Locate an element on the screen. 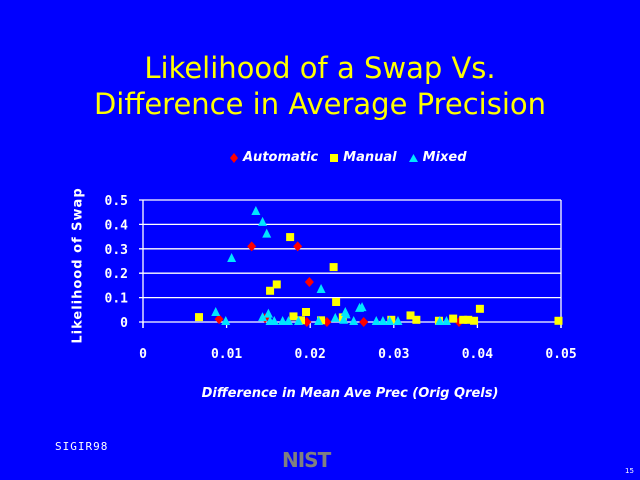 This screenshot has height=480, width=640. legend-item-mixed: Mixed is located at coordinates (437, 157).